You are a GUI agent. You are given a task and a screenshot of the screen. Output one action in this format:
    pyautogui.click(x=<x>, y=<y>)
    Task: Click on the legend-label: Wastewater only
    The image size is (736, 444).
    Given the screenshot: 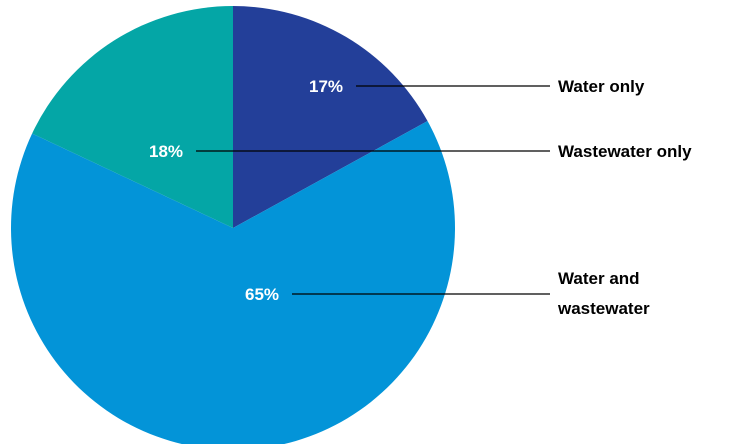 What is the action you would take?
    pyautogui.click(x=625, y=151)
    